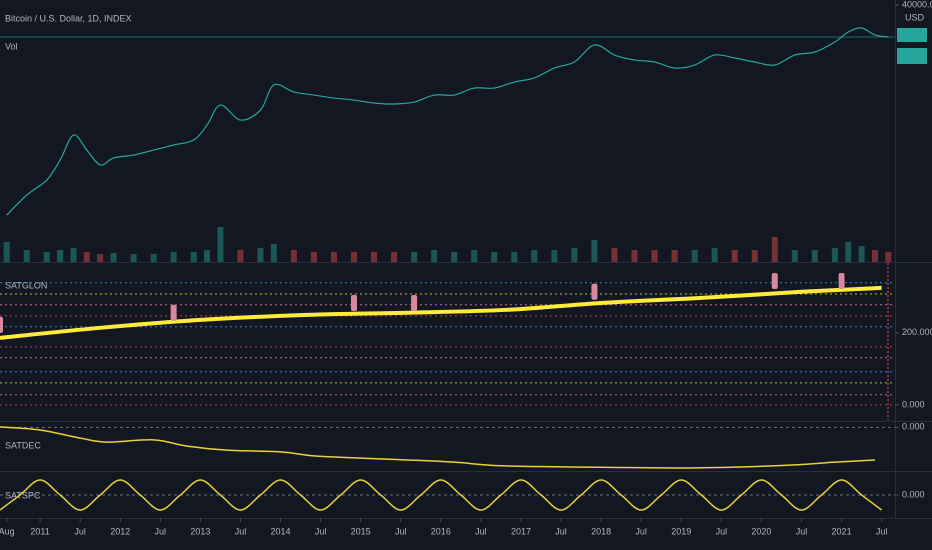  Describe the element at coordinates (200, 531) in the screenshot. I see `x-tick-label: 2013` at that location.